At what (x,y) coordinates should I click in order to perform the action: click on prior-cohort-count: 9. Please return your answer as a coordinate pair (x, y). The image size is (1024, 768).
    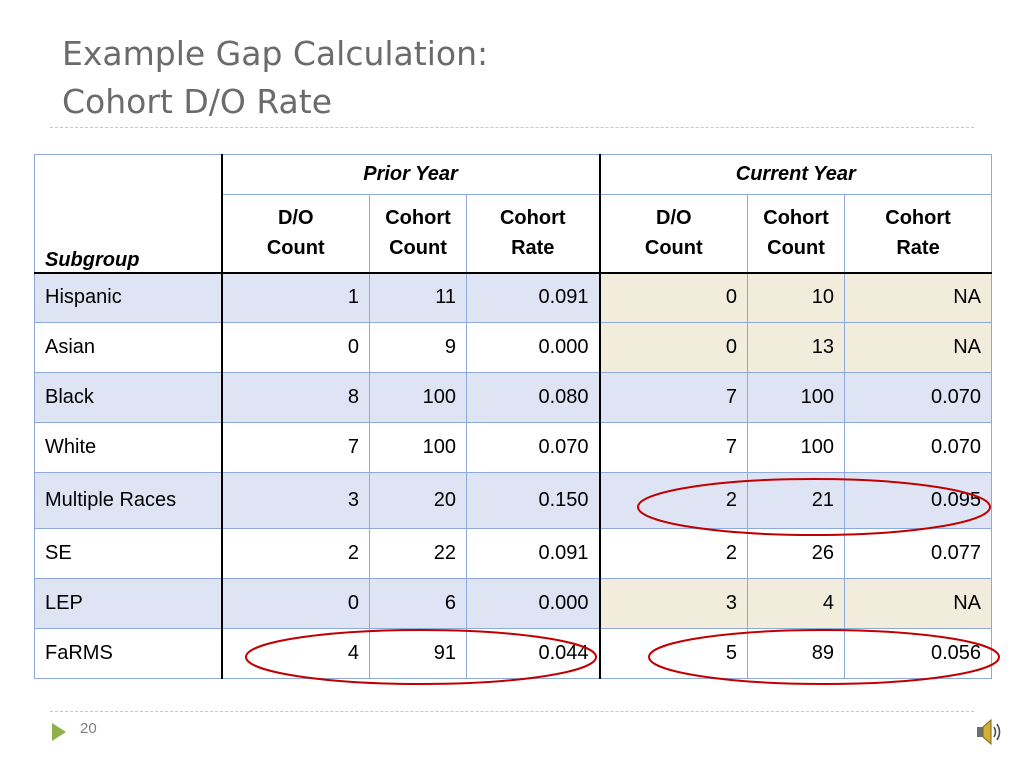
    Looking at the image, I should click on (418, 347).